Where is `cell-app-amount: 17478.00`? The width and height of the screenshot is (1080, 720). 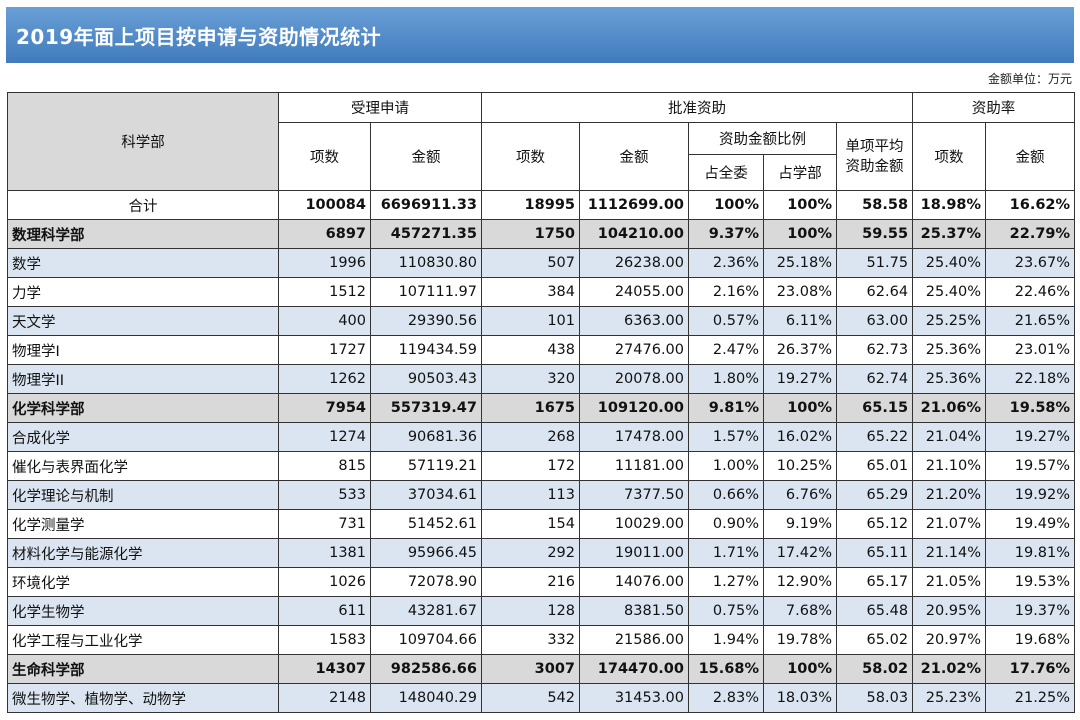 cell-app-amount: 17478.00 is located at coordinates (634, 437).